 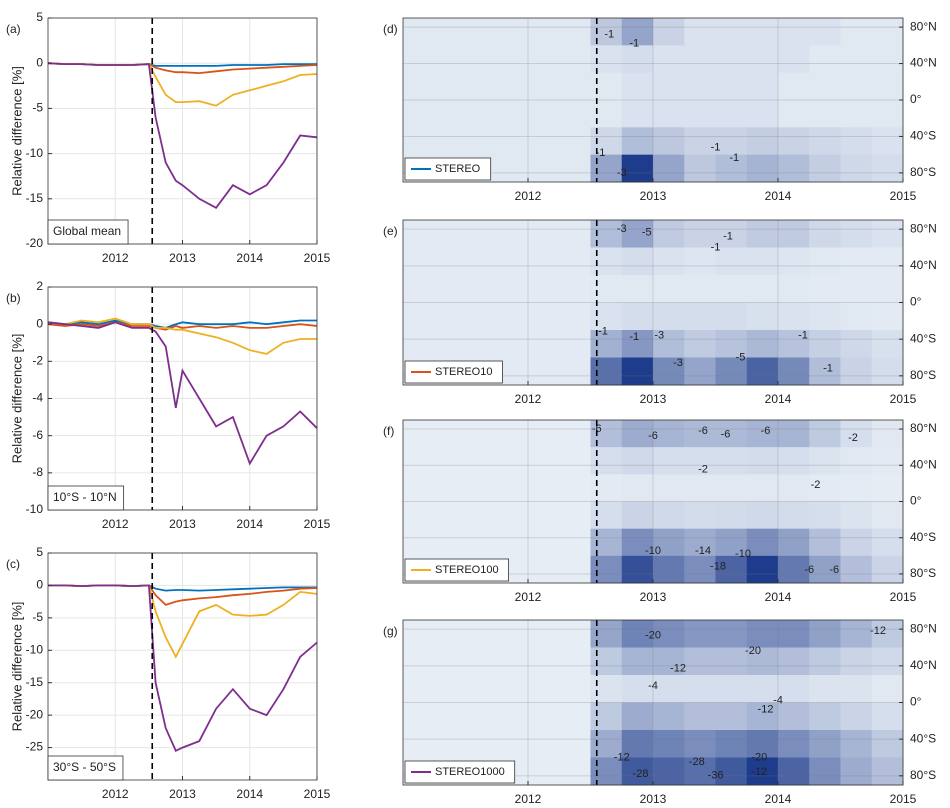 What do you see at coordinates (456, 570) in the screenshot?
I see `legend-box` at bounding box center [456, 570].